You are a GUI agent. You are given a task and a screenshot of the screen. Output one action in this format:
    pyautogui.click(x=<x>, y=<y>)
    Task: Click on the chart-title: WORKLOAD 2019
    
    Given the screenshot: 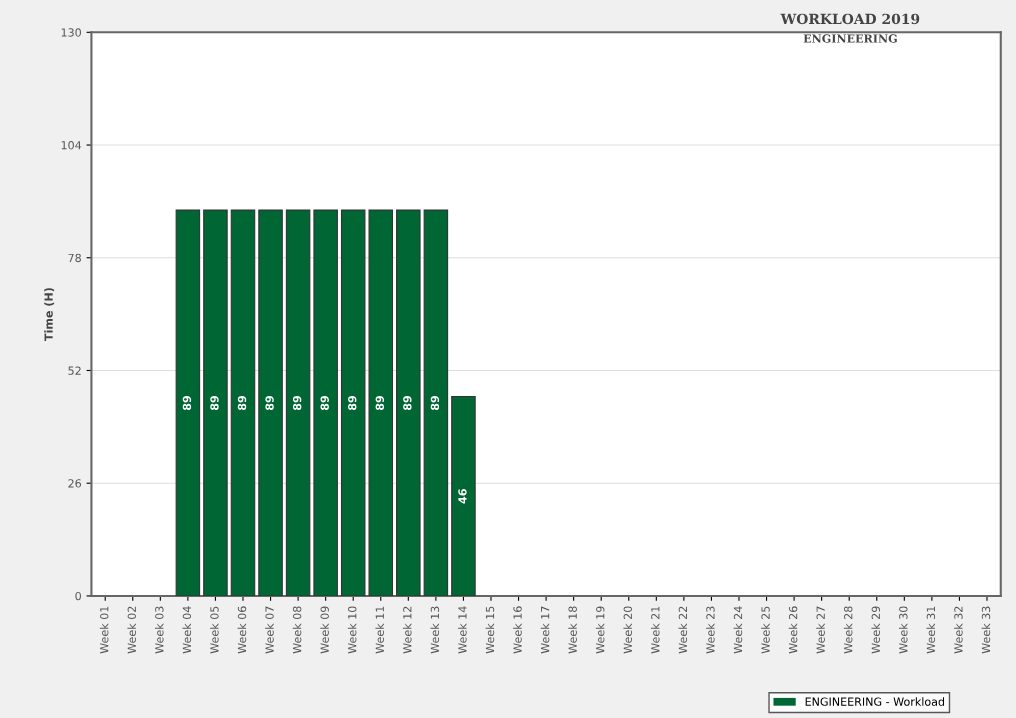 What is the action you would take?
    pyautogui.click(x=850, y=19)
    